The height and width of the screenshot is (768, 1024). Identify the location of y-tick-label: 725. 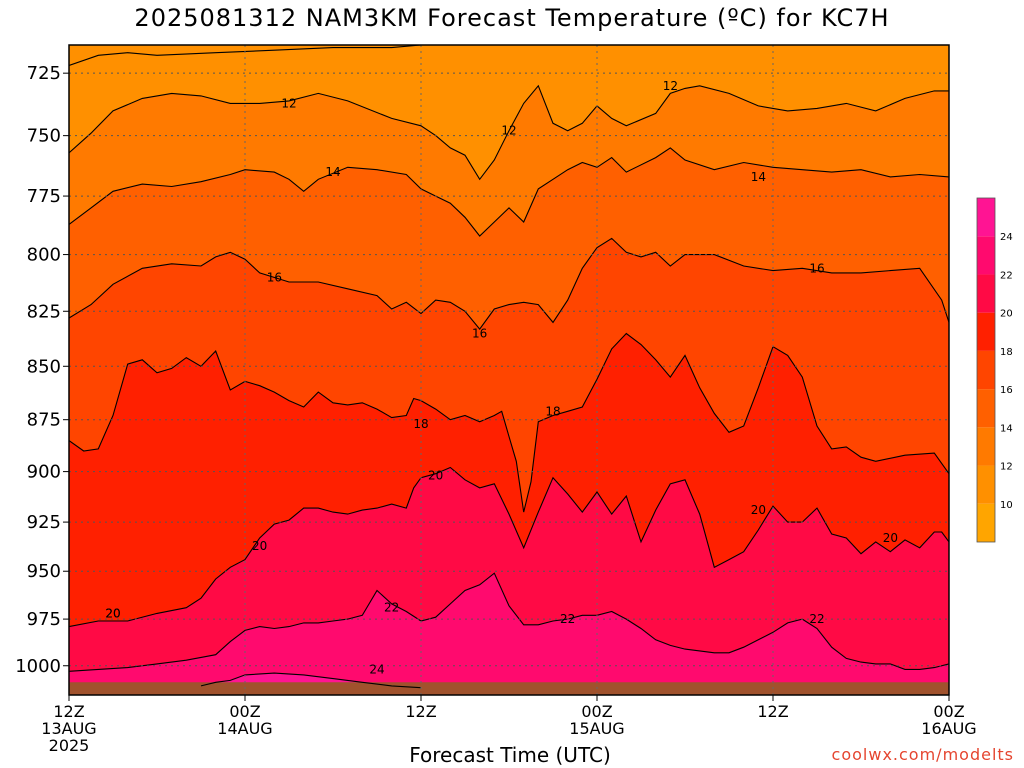
(44, 73).